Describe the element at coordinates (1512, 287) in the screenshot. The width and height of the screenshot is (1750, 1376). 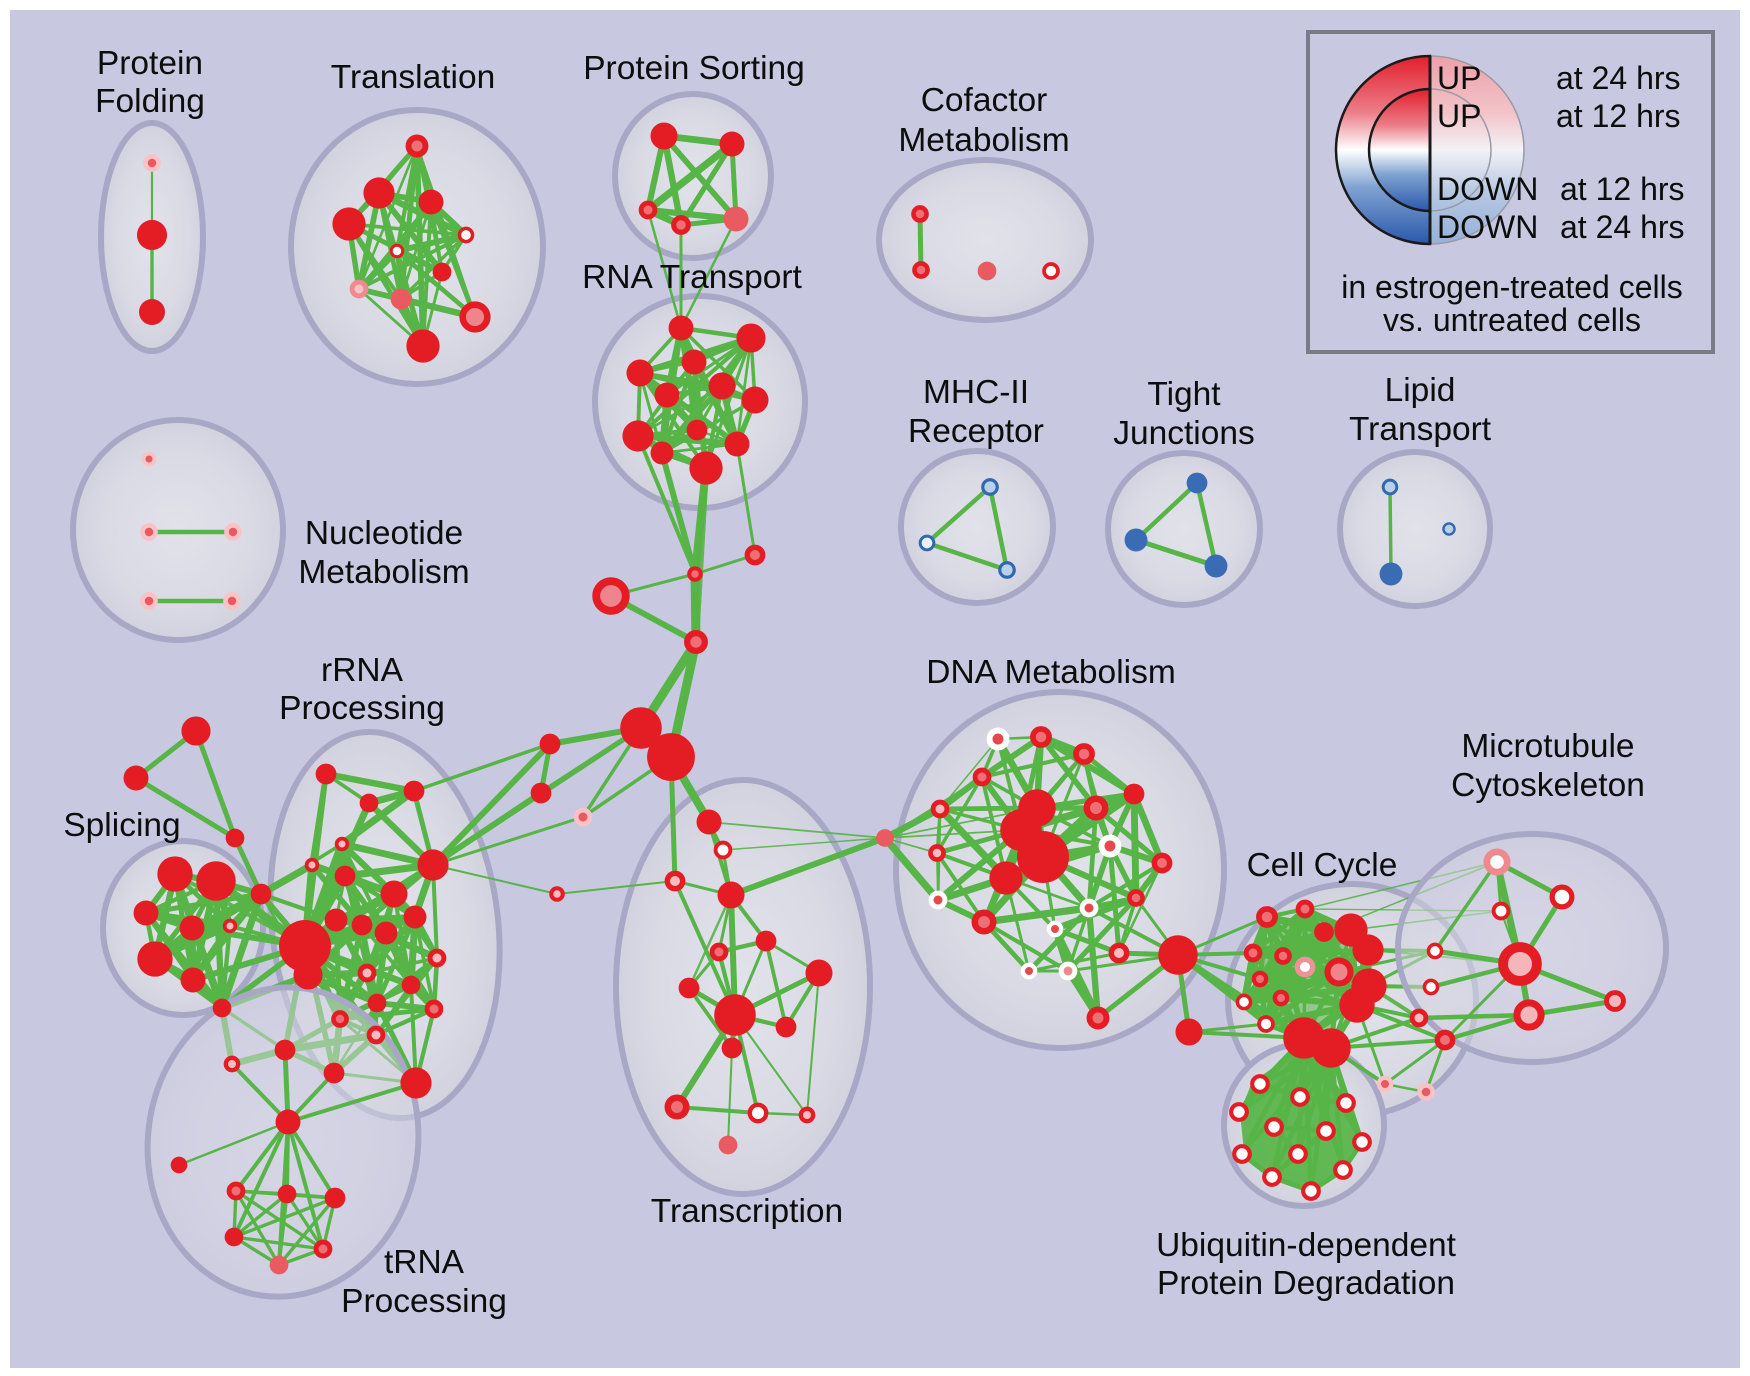
I see `svg-text: in estrogen-treated cells` at that location.